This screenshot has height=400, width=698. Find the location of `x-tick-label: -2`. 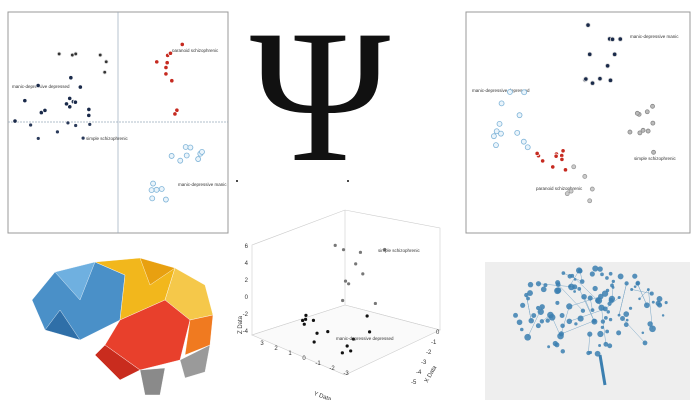

x-tick-label: -2 is located at coordinates (429, 353).